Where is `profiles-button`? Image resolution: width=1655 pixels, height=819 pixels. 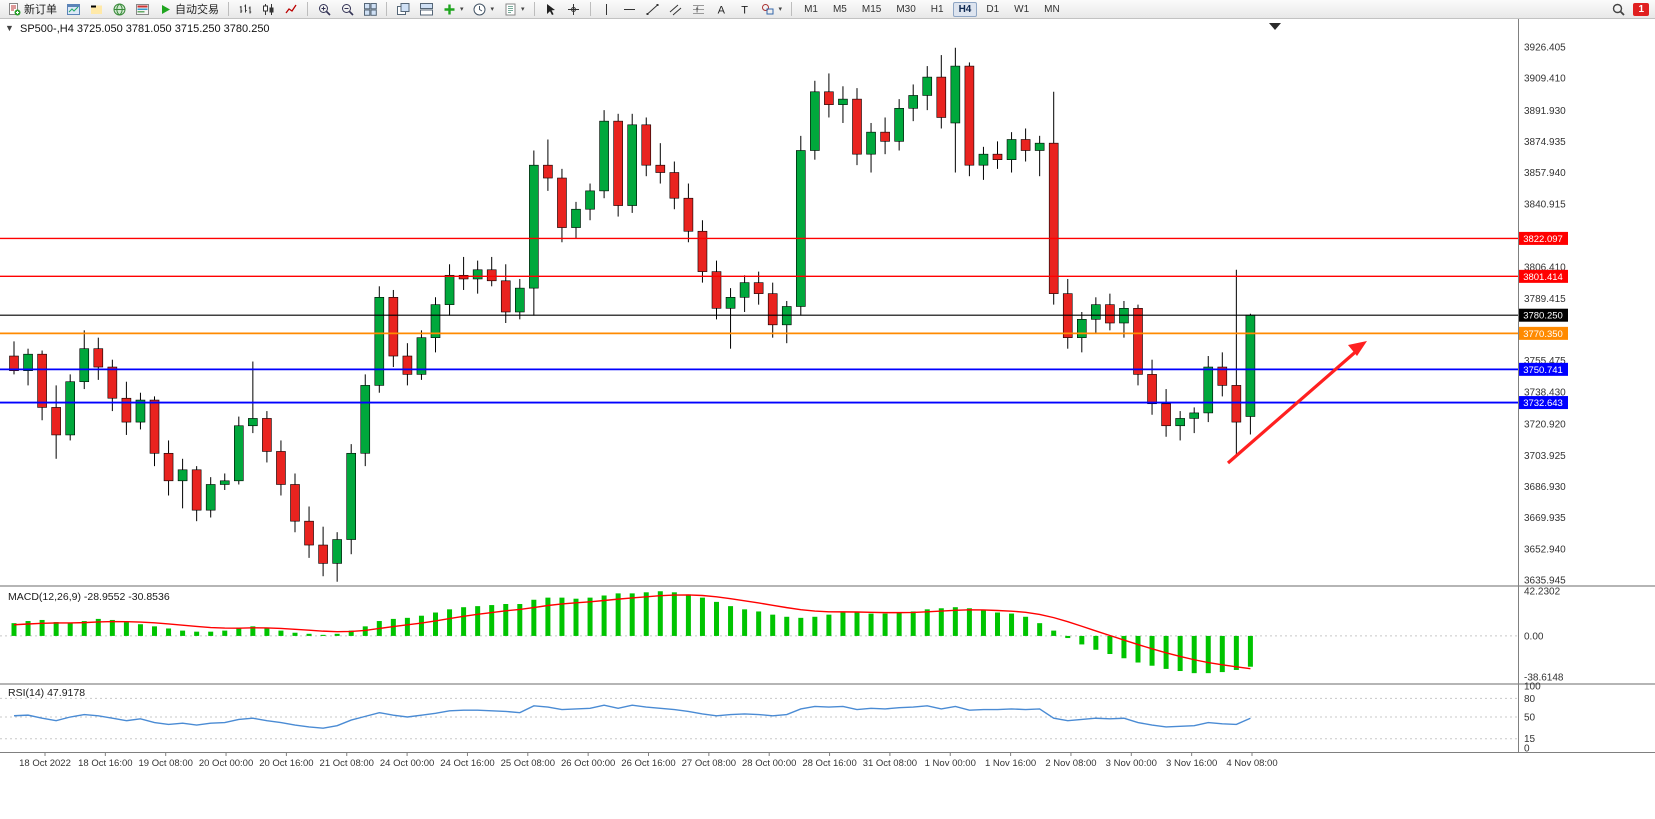
profiles-button is located at coordinates (96, 9).